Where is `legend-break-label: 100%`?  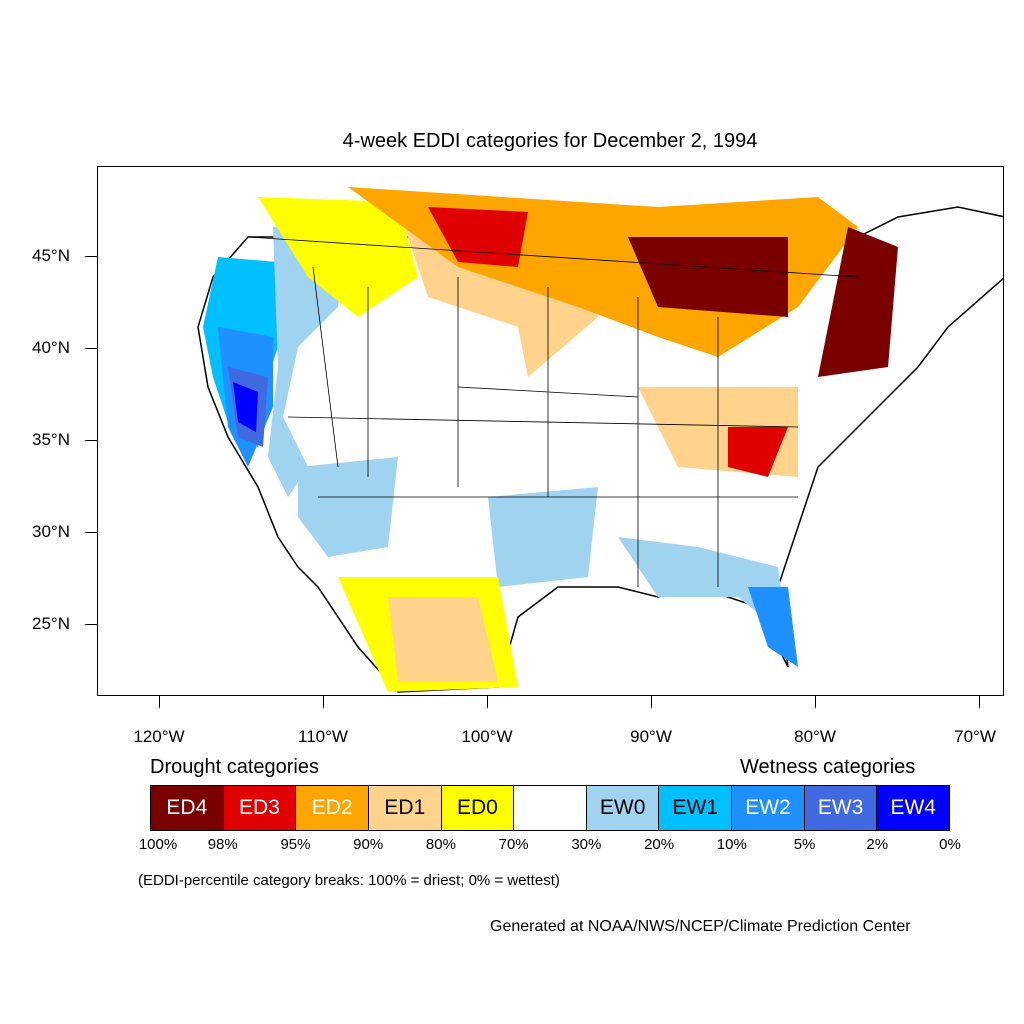 legend-break-label: 100% is located at coordinates (158, 844).